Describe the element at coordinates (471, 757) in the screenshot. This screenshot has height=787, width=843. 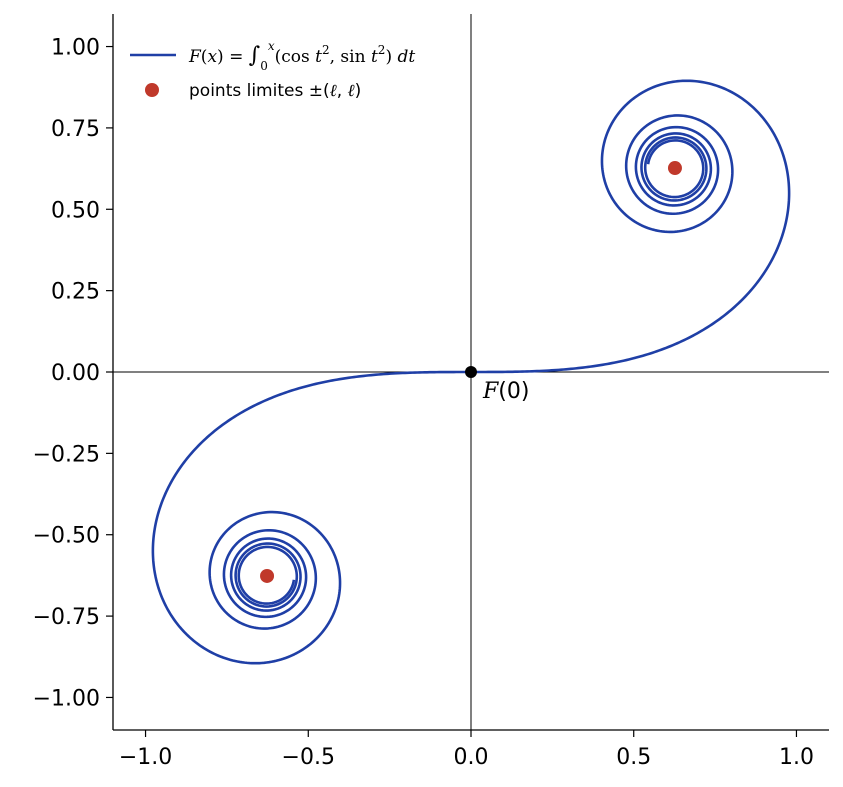
I see `x-tick-label: 0.0` at that location.